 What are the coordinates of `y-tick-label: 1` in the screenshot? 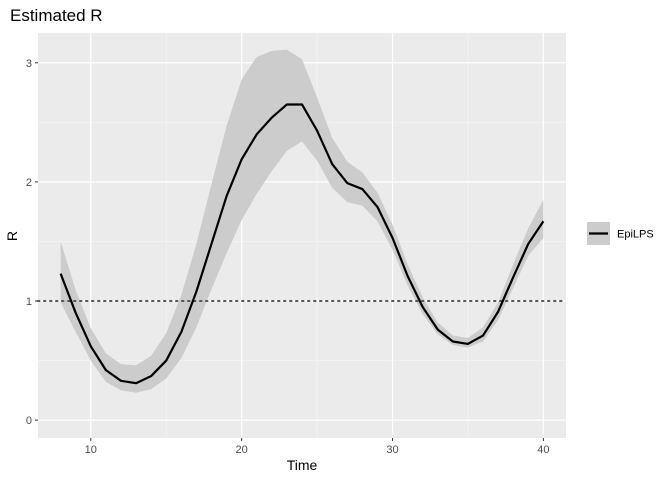 It's located at (29, 302).